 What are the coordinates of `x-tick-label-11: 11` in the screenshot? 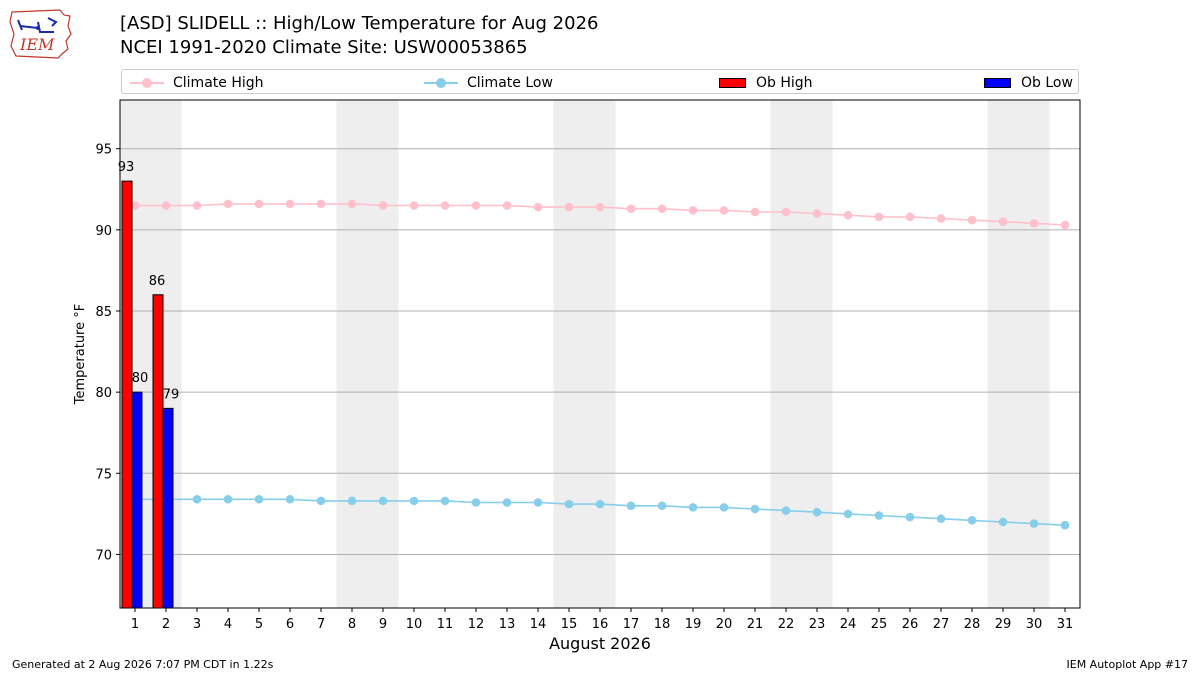 It's located at (445, 624).